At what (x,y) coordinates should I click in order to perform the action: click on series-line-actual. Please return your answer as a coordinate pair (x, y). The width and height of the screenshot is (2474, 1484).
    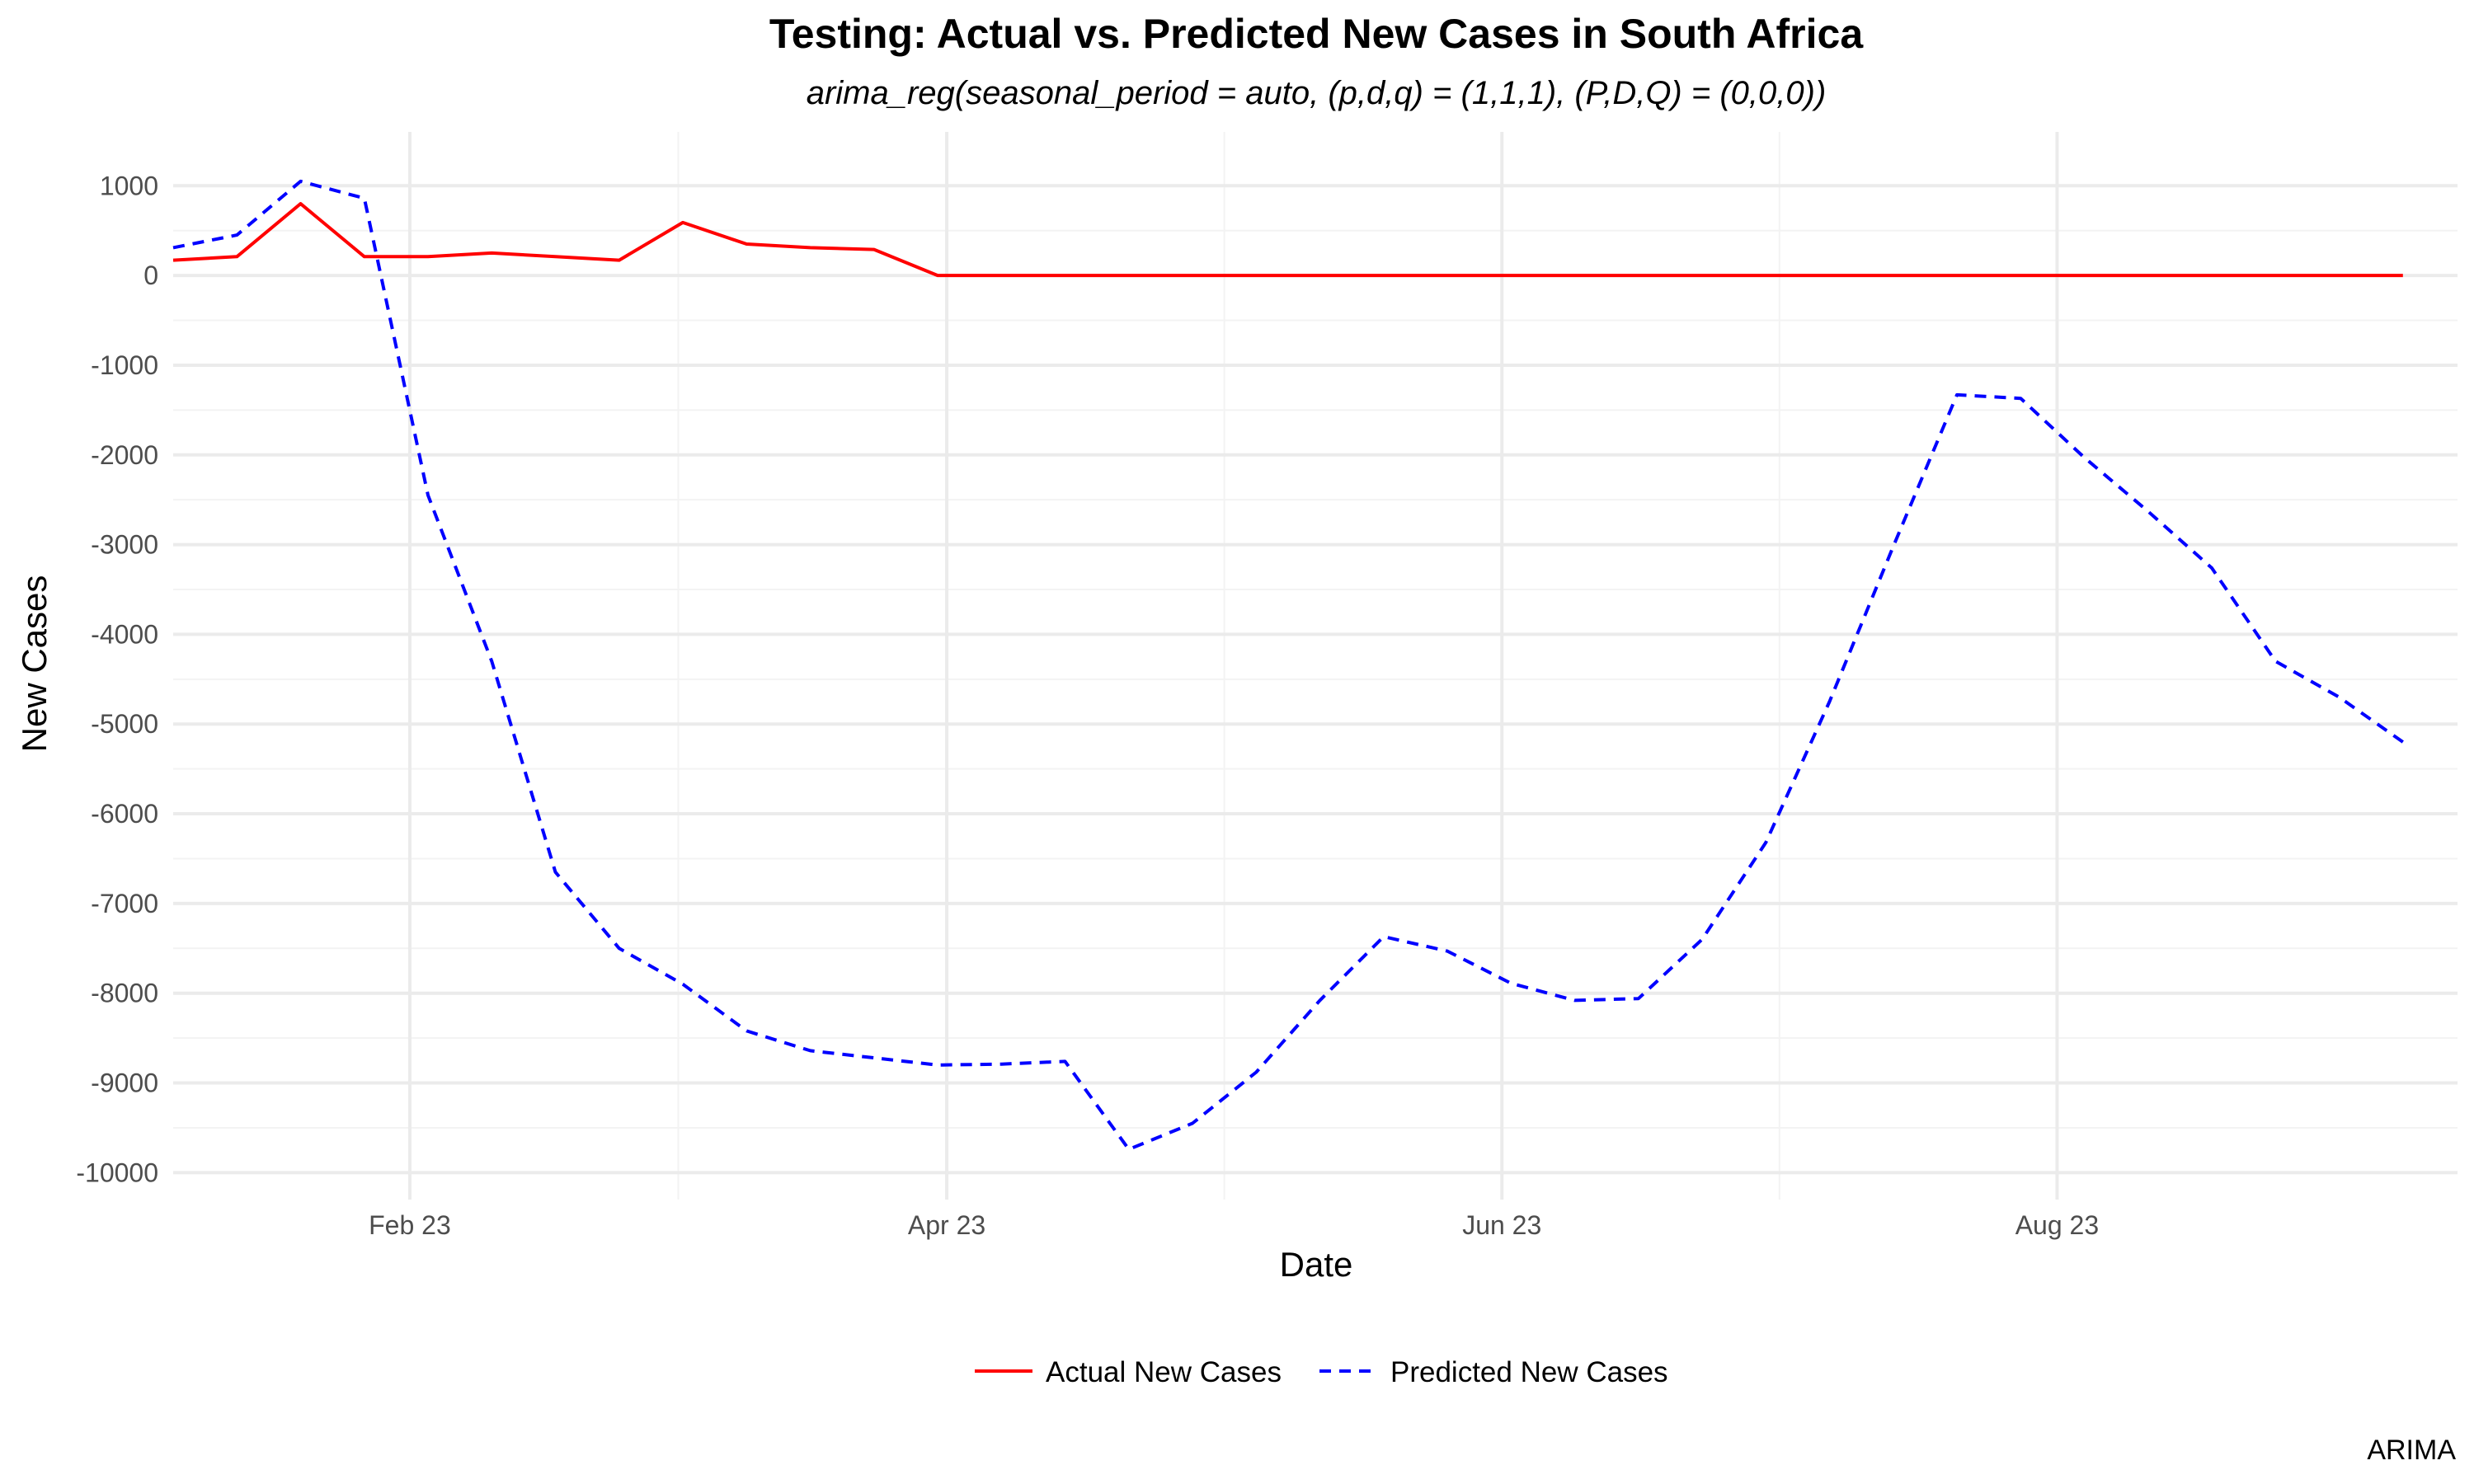
    Looking at the image, I should click on (1287, 240).